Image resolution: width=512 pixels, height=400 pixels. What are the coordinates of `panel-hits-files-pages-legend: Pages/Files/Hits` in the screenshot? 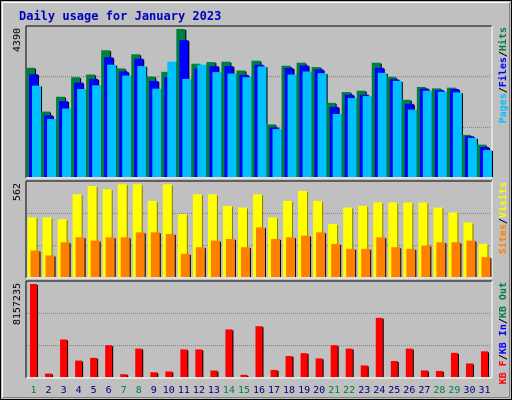 It's located at (503, 75).